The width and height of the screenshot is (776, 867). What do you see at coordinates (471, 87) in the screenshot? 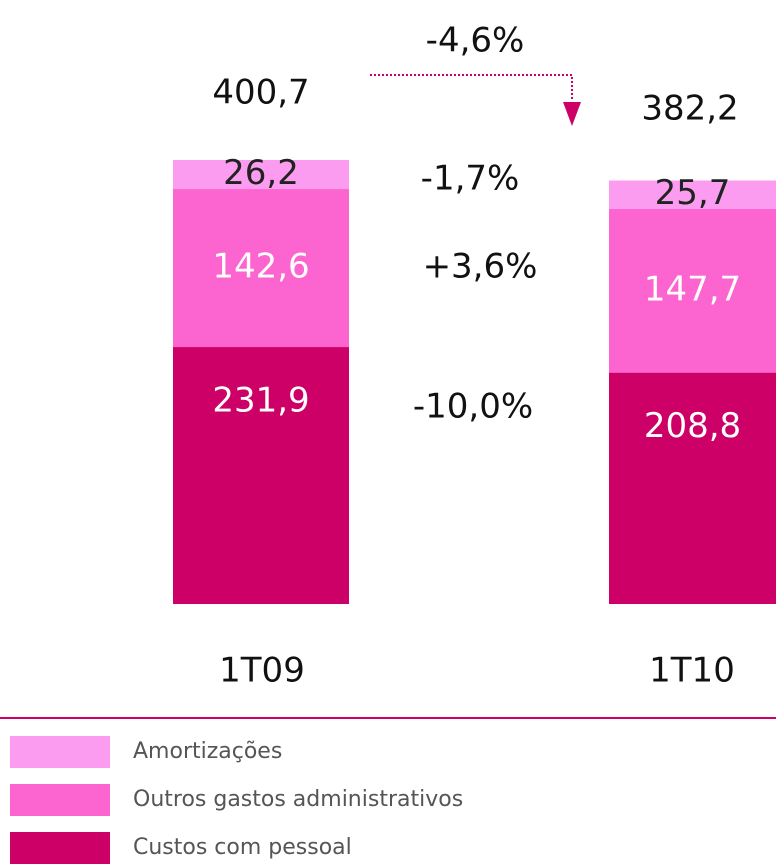
I see `change-arrow` at bounding box center [471, 87].